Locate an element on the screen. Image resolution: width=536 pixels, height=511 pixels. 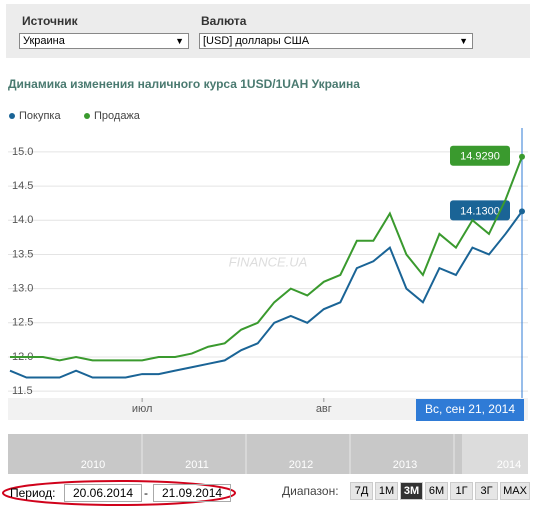
range-button: MAX is located at coordinates (515, 491).